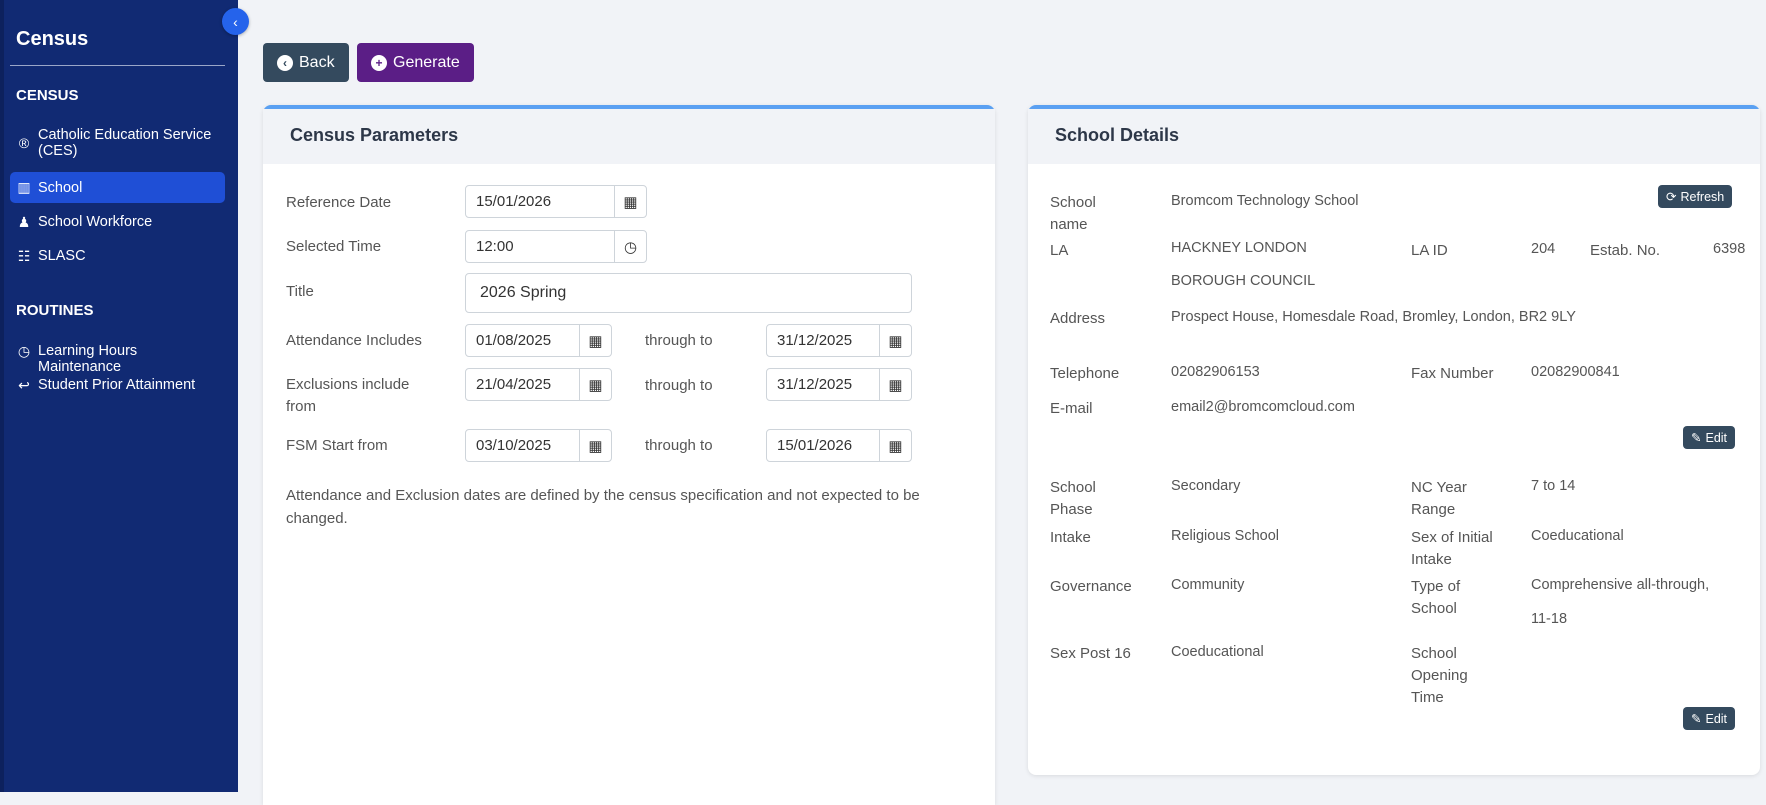  Describe the element at coordinates (95, 222) in the screenshot. I see `sidebar-item-label: School Workforce` at that location.